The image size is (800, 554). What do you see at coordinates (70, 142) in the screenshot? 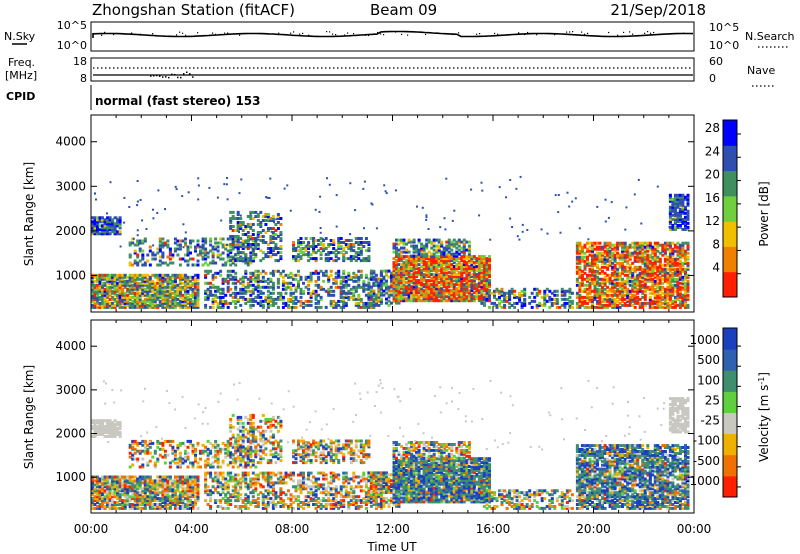
I see `y-tick-label: 4000` at bounding box center [70, 142].